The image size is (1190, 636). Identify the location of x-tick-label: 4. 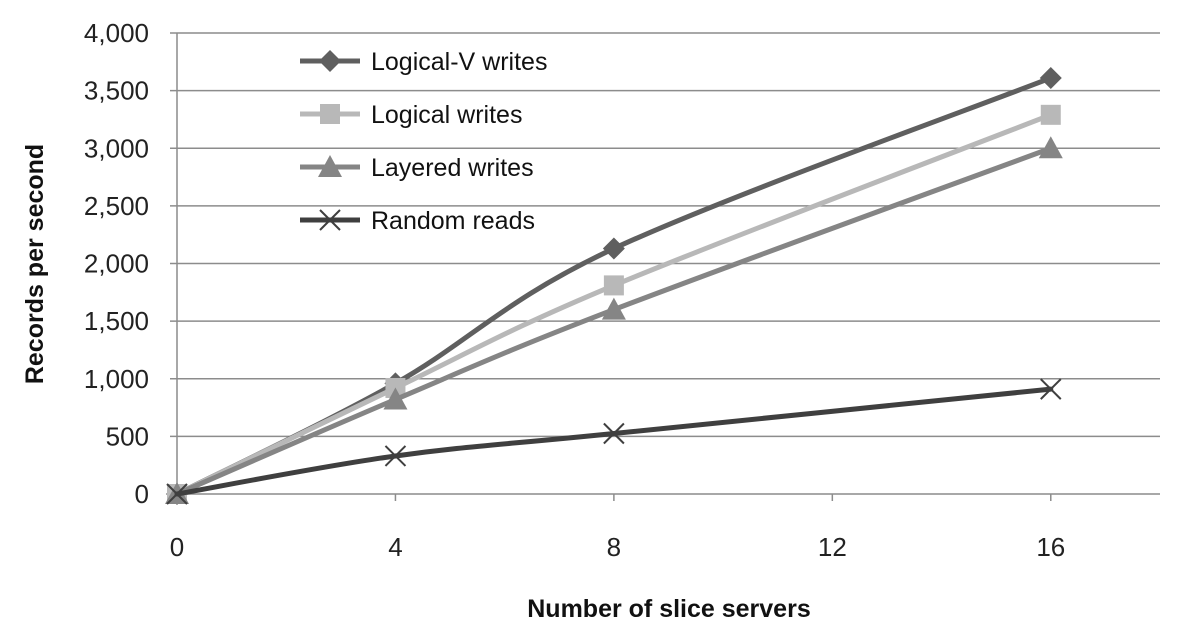
(395, 547).